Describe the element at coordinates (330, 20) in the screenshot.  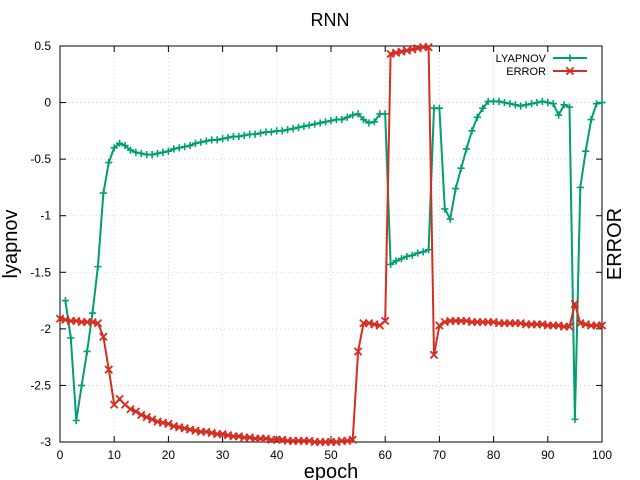
I see `chart-title: RNN` at that location.